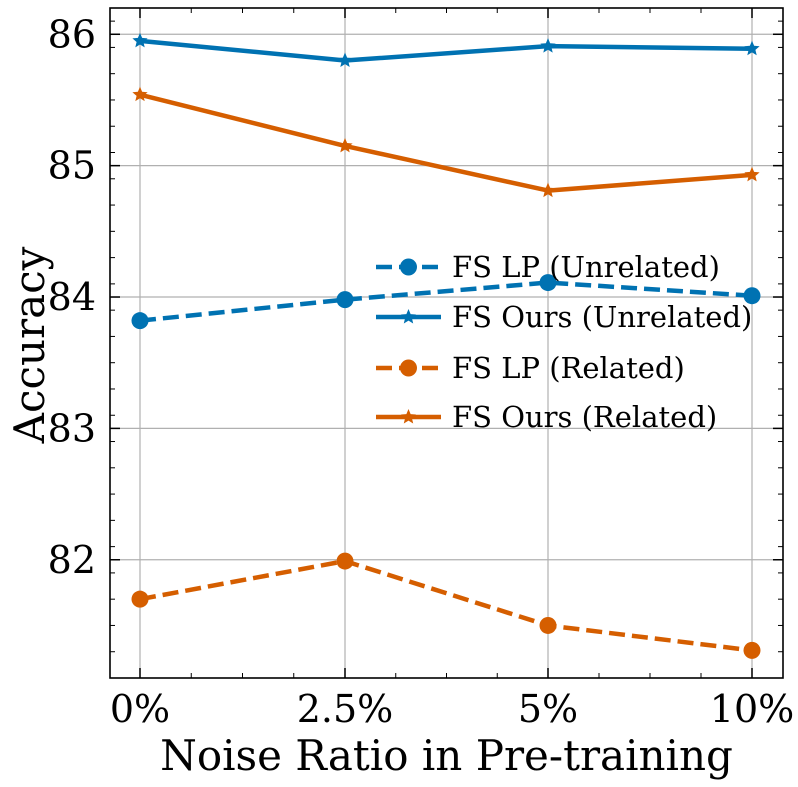  What do you see at coordinates (140, 709) in the screenshot?
I see `x-tick-label: 0%` at bounding box center [140, 709].